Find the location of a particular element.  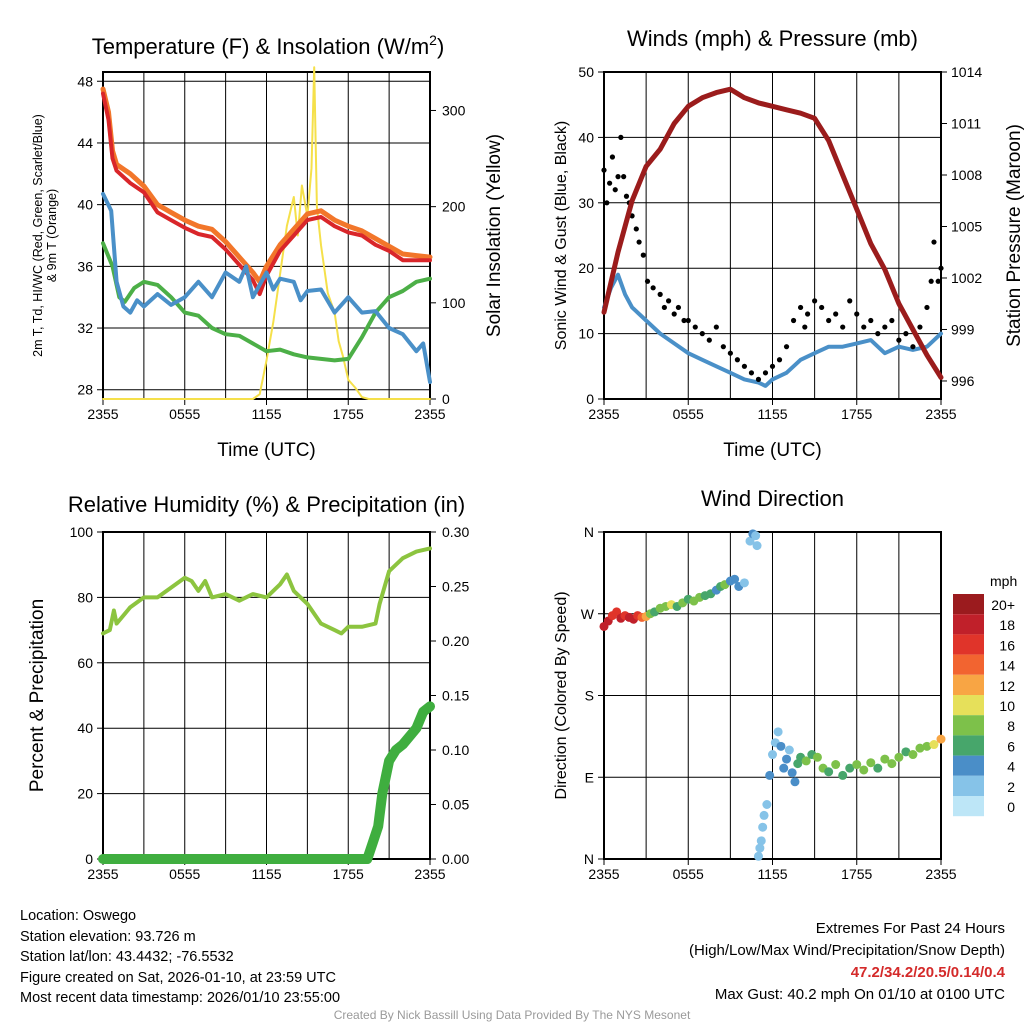

y2-tick-label: 0.20 is located at coordinates (455, 641).